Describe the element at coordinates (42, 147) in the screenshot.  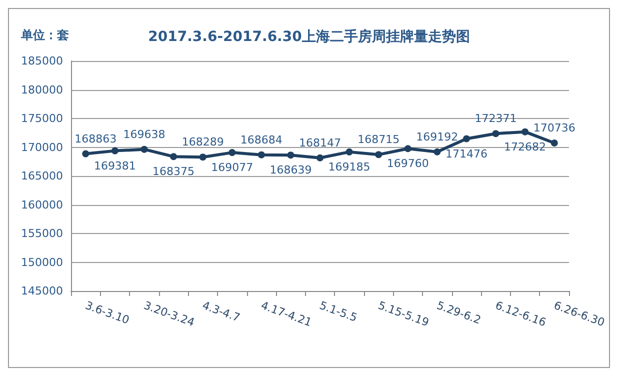
I see `y-tick-label: 170000` at that location.